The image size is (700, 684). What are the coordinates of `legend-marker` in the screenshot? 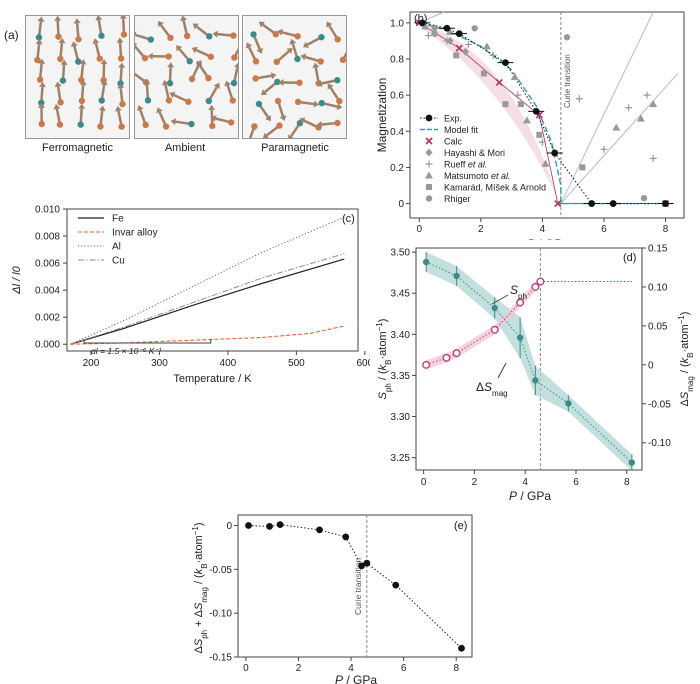 It's located at (429, 175).